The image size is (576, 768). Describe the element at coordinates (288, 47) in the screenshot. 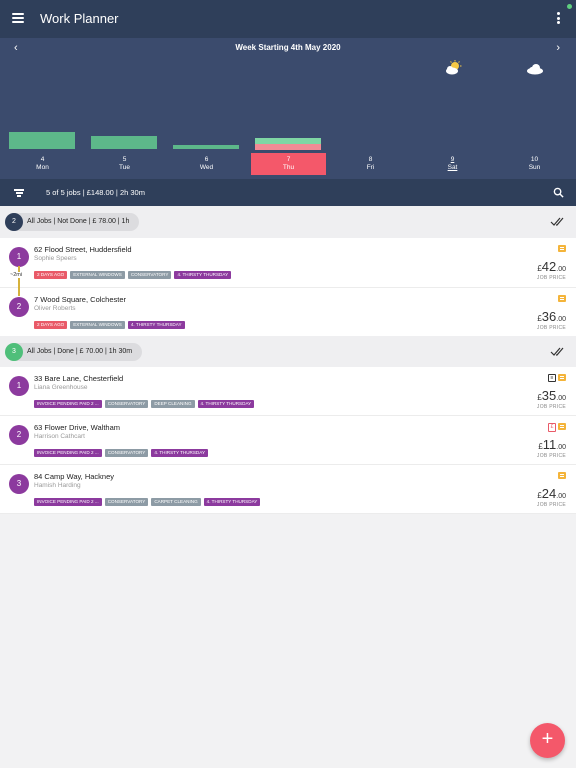

I see `week-title: Week Starting 4th May 2020` at that location.